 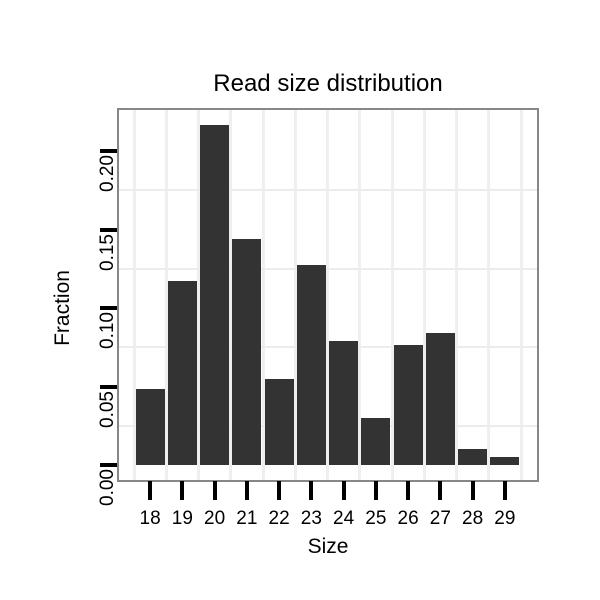 What do you see at coordinates (107, 330) in the screenshot?
I see `y-tick-label: 0.10` at bounding box center [107, 330].